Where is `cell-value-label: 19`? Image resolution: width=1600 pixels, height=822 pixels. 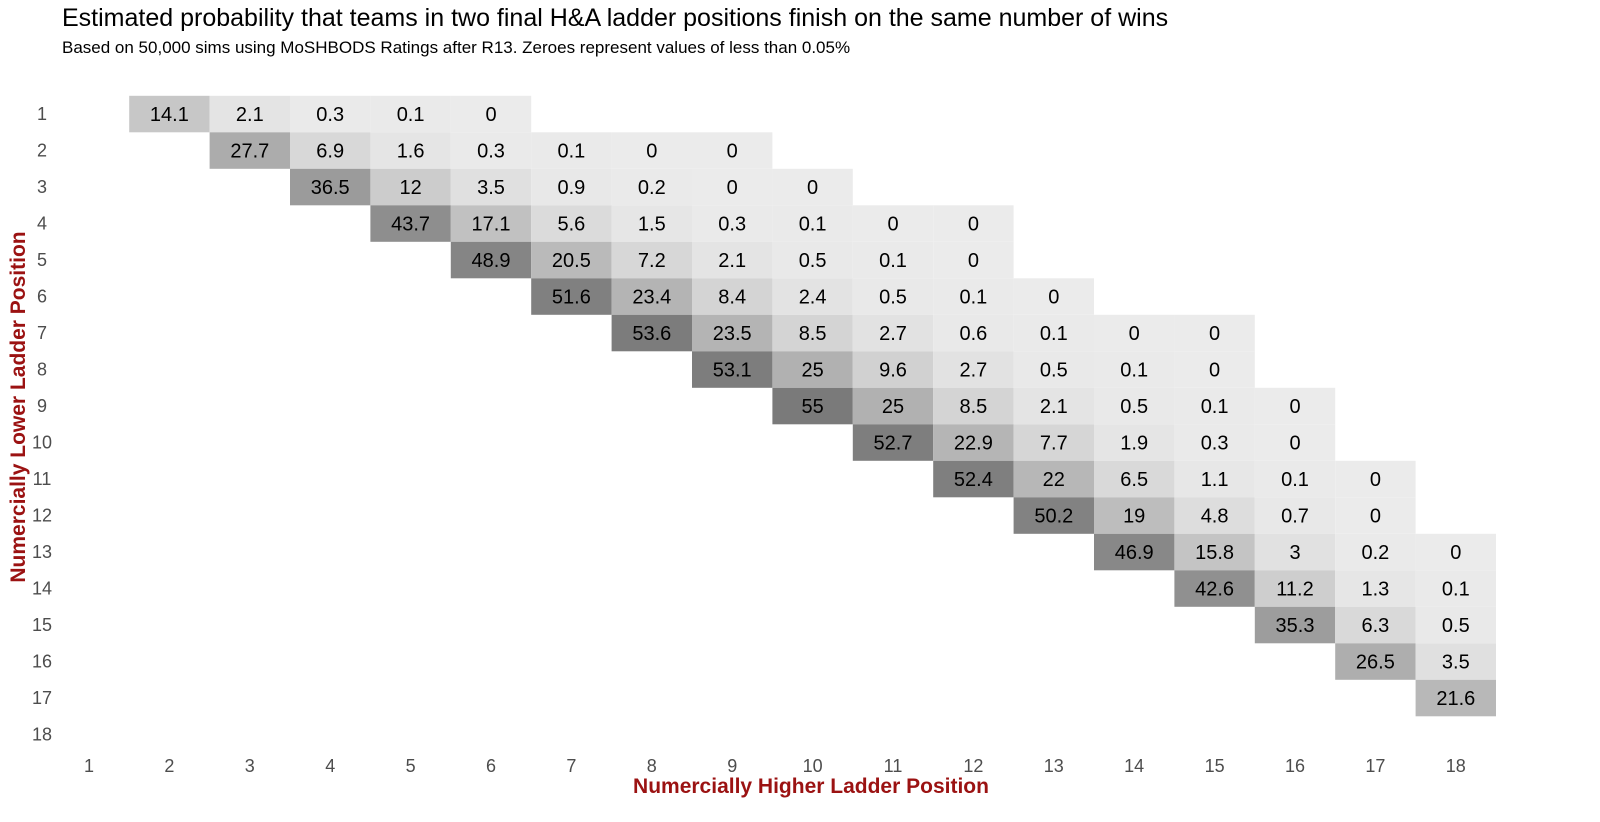
cell-value-label: 19 is located at coordinates (1134, 517).